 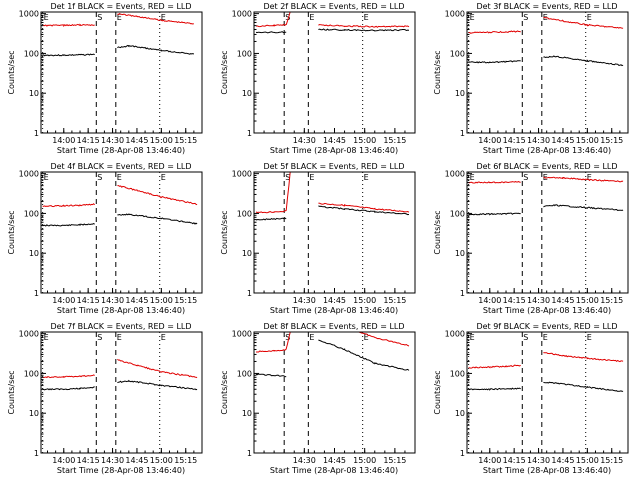 I want to click on panel-title: Det 6f BLACK = Events, RED = LLD, so click(x=546, y=166).